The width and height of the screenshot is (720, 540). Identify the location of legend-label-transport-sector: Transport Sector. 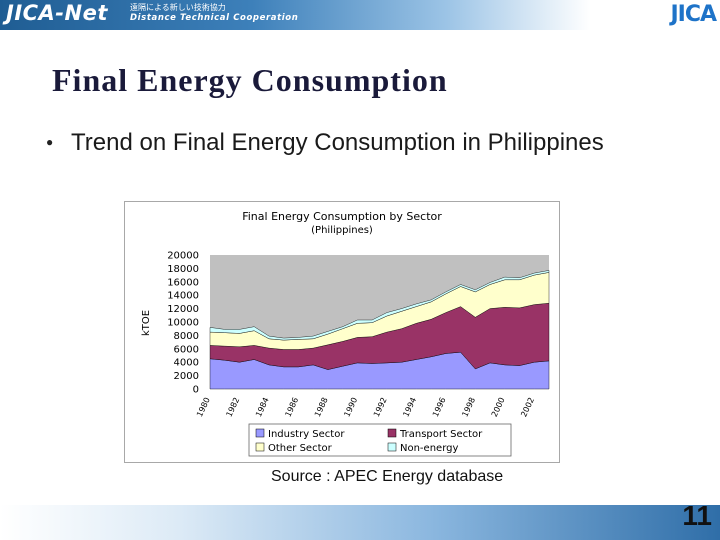
(441, 434).